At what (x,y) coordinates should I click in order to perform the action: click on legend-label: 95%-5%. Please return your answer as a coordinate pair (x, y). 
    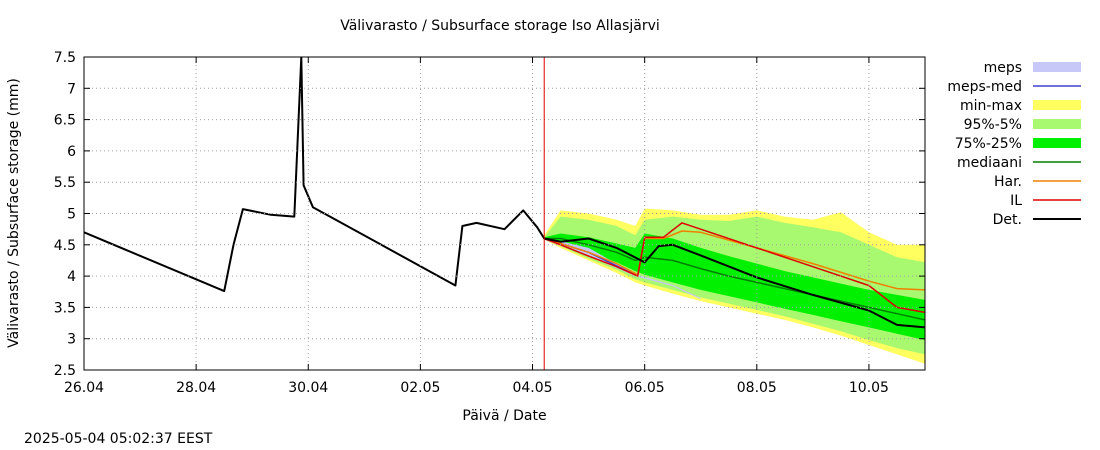
    Looking at the image, I should click on (993, 125).